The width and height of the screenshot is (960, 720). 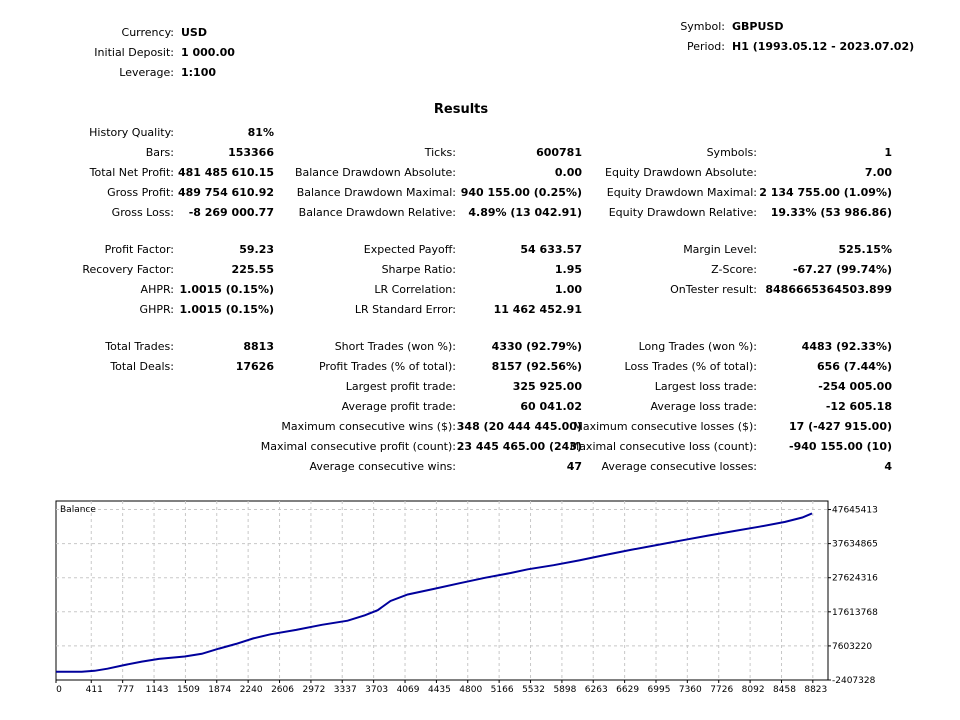 What do you see at coordinates (78, 510) in the screenshot?
I see `chart-title: Balance` at bounding box center [78, 510].